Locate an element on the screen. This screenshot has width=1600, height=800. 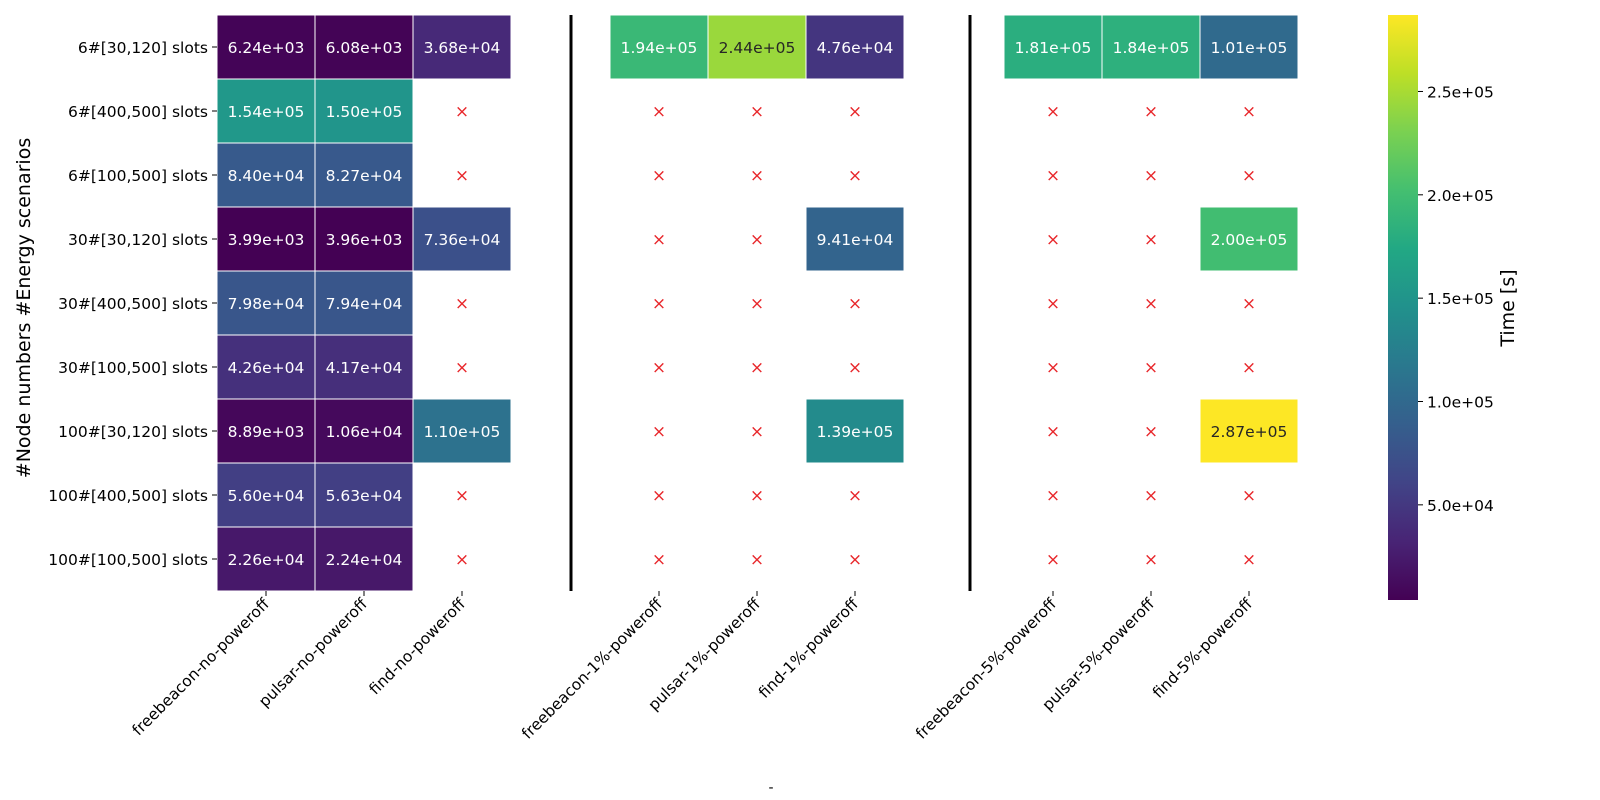
missing-marker-100-30-120-slots-freebeacon-1pct-poweroff: × is located at coordinates (659, 432).